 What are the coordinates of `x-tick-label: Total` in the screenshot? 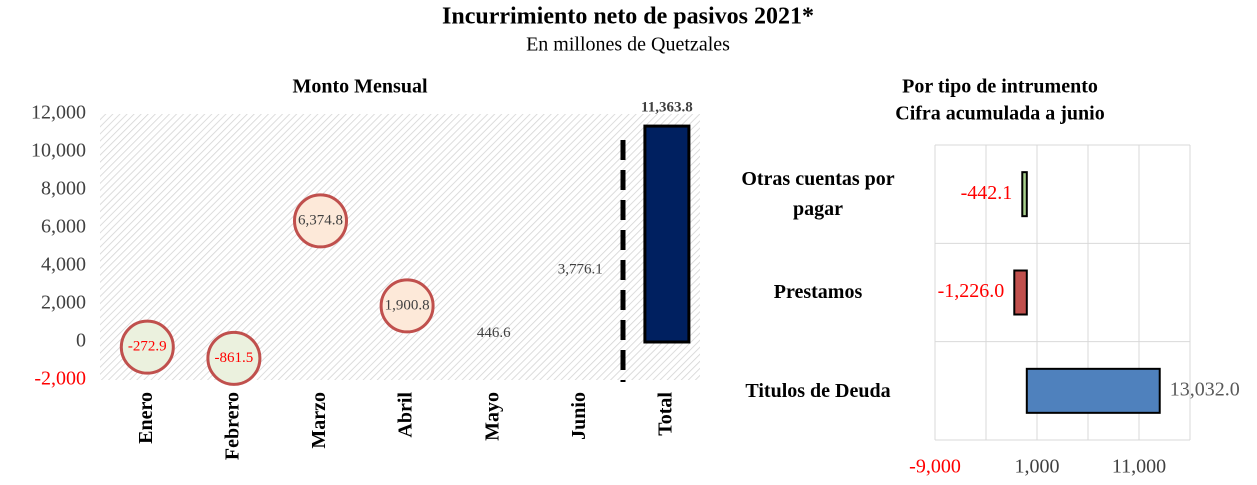 It's located at (665, 414).